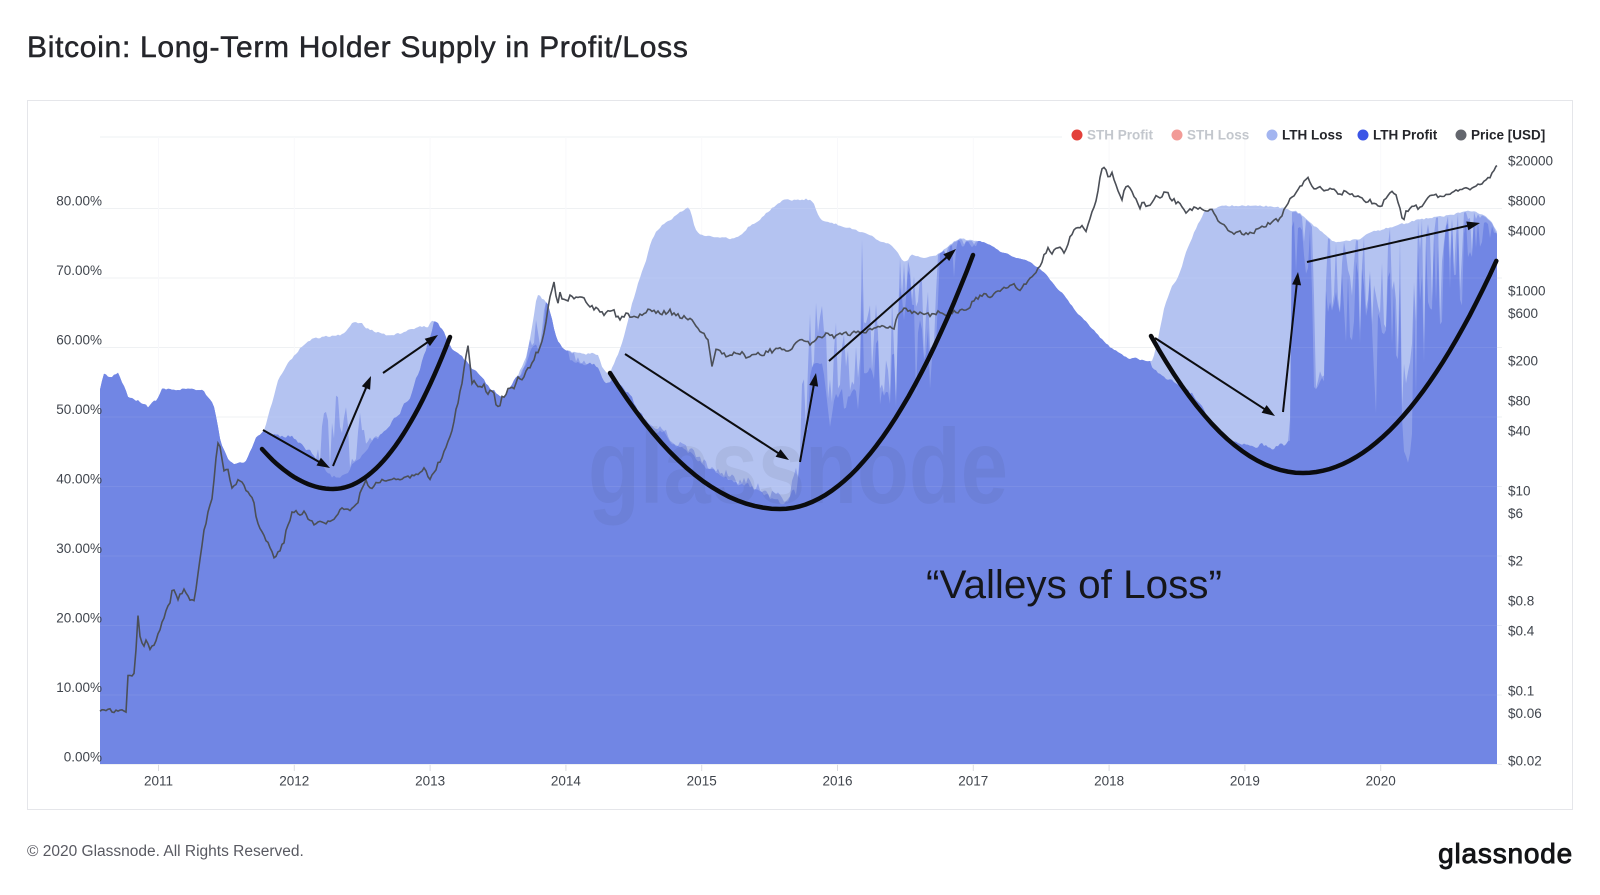  I want to click on svg-text: $4000, so click(1527, 230).